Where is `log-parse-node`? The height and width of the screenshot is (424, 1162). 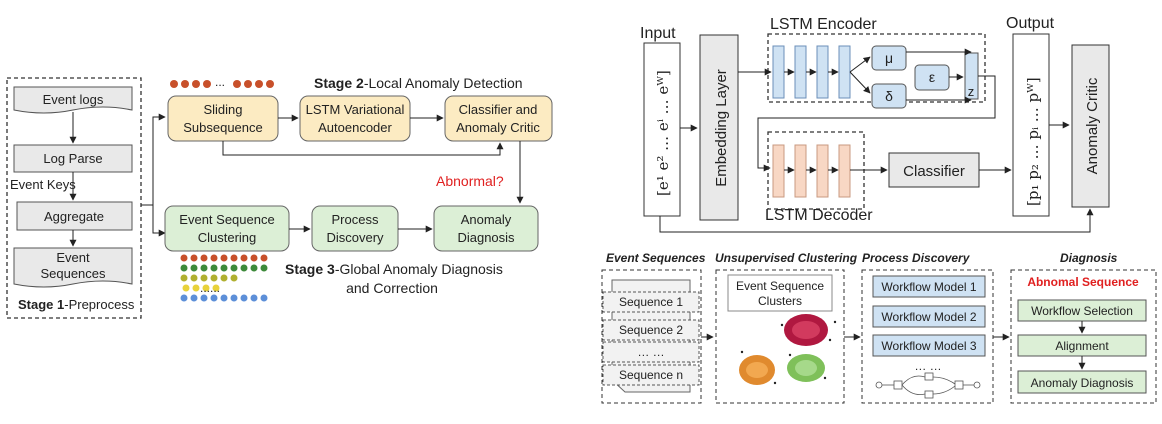
log-parse-node is located at coordinates (73, 158).